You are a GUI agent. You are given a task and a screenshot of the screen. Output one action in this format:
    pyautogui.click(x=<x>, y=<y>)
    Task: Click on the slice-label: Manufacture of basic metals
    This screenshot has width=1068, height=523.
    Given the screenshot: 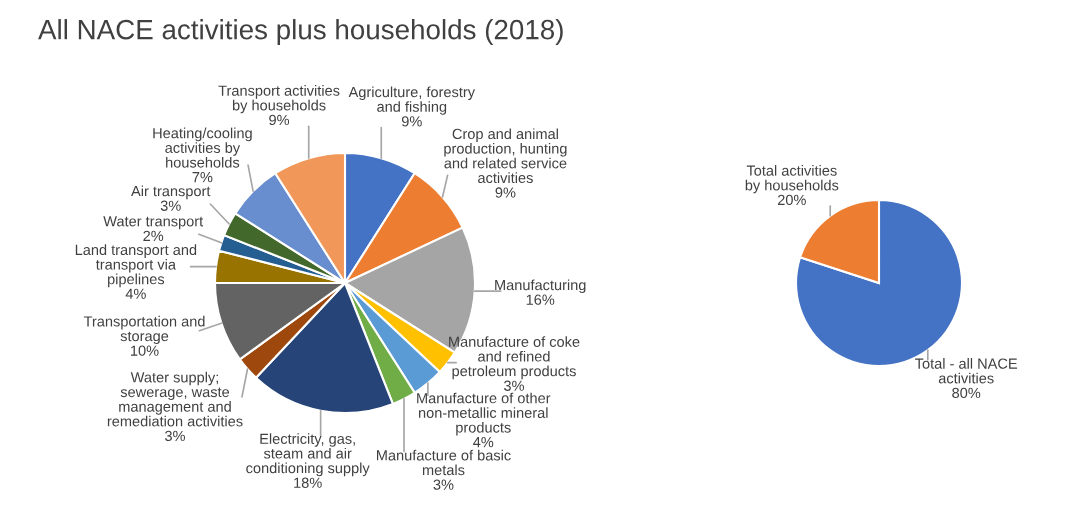 What is the action you would take?
    pyautogui.click(x=443, y=462)
    